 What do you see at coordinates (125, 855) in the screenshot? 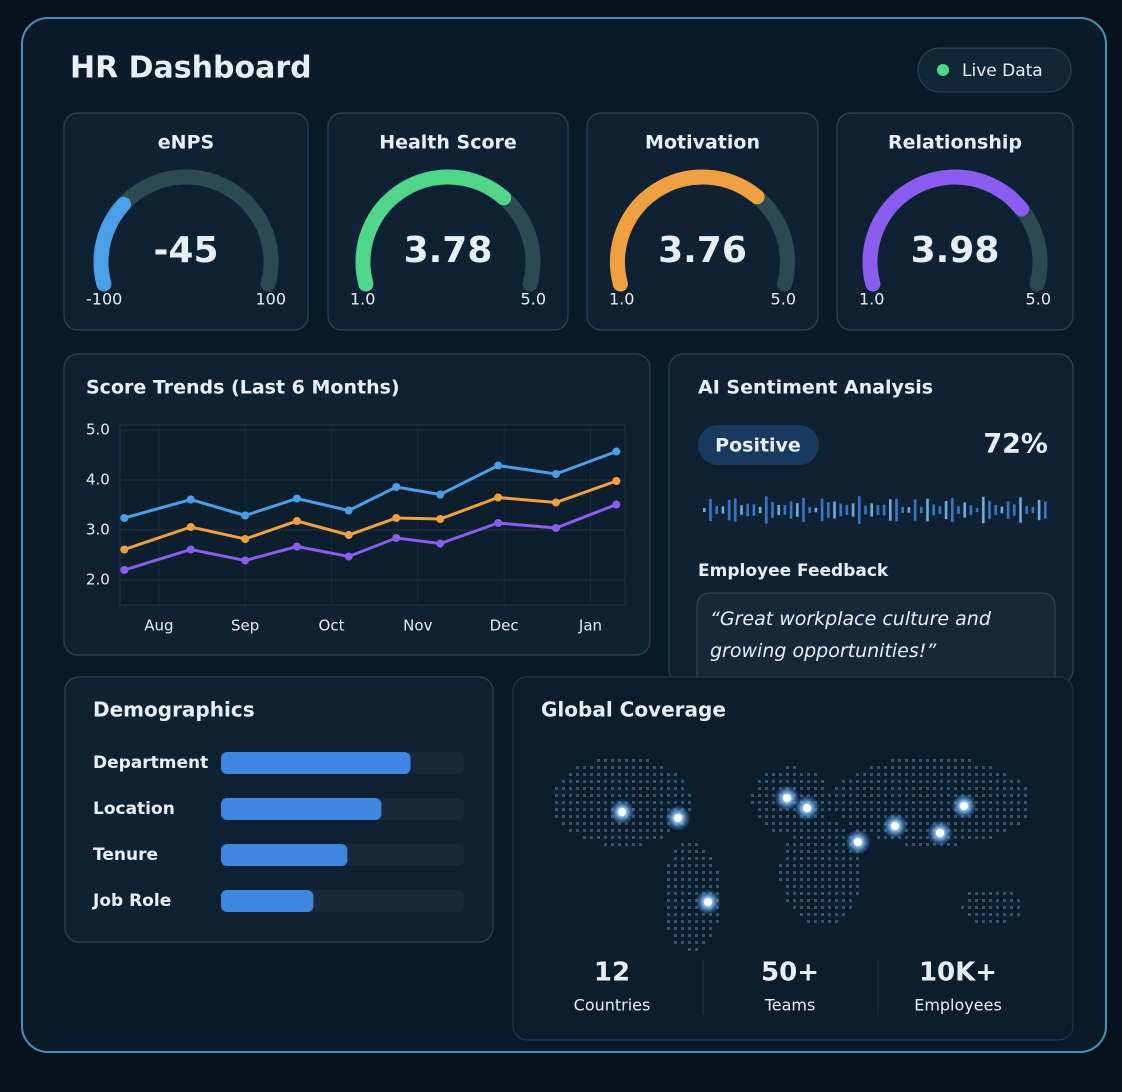
I see `category-label: Tenure` at bounding box center [125, 855].